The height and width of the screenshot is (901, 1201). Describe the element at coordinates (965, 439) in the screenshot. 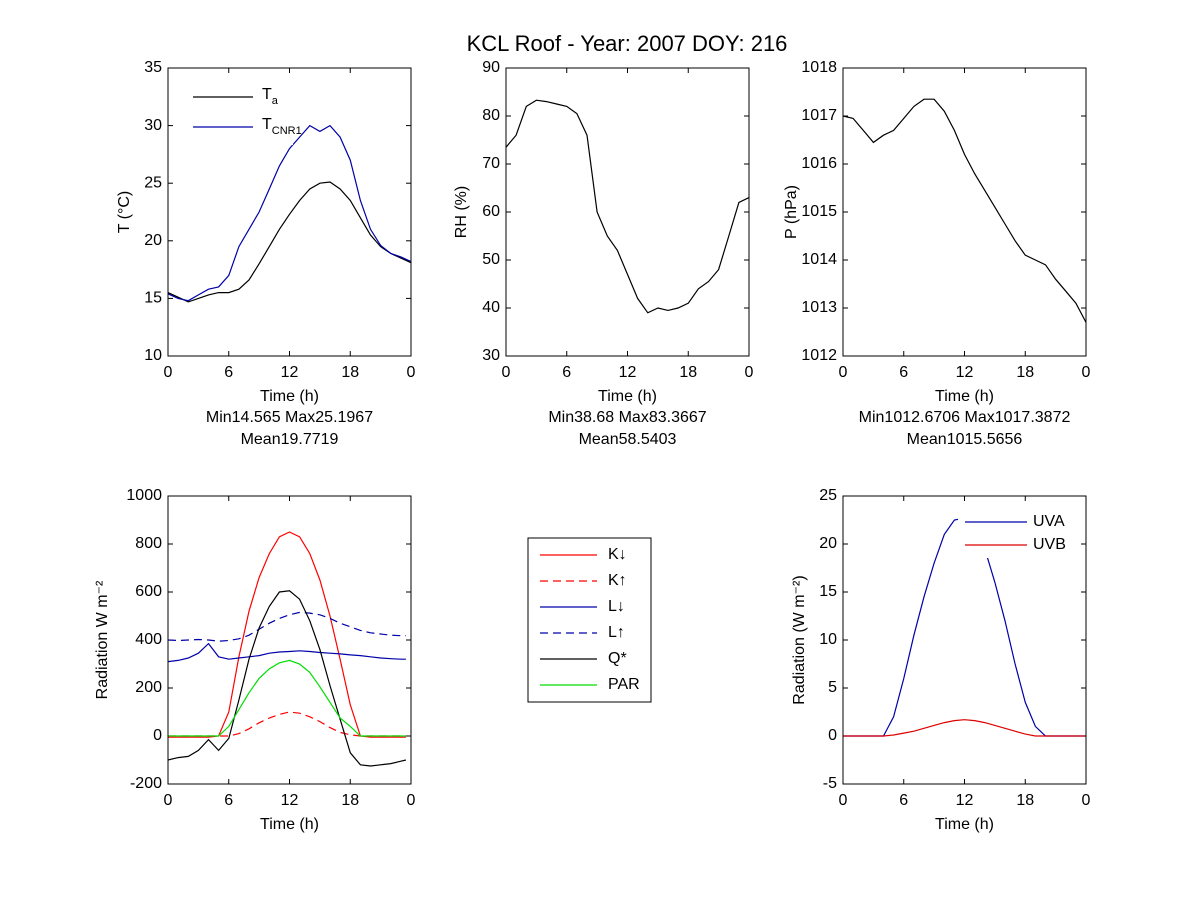

I see `stats-annotation: Mean1015.5656` at that location.